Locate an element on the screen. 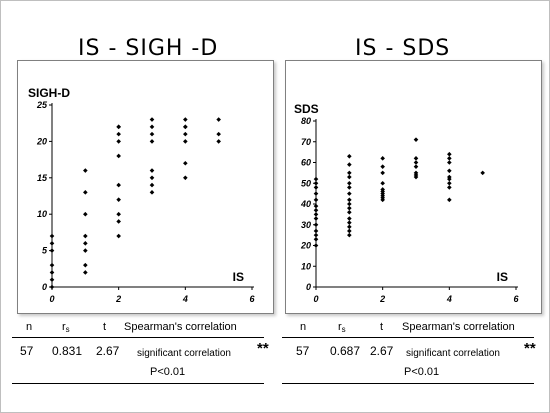 This screenshot has height=413, width=550. y-axis-label: SDS is located at coordinates (306, 109).